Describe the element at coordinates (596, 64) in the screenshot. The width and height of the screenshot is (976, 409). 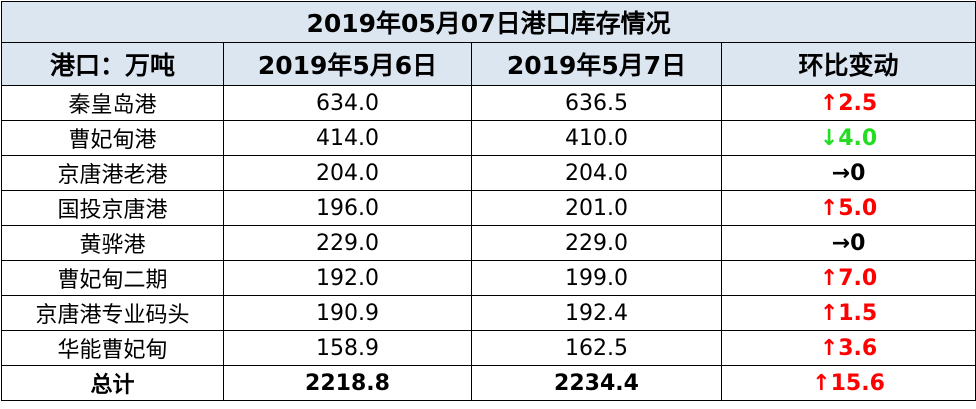
I see `header-cell: 2019年5月7日` at that location.